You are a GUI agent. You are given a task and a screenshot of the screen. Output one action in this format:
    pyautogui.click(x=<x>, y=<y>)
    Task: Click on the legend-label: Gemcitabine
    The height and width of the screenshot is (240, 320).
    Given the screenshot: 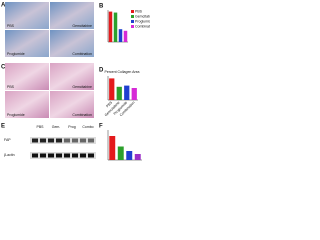 What is the action you would take?
    pyautogui.click(x=142, y=16)
    